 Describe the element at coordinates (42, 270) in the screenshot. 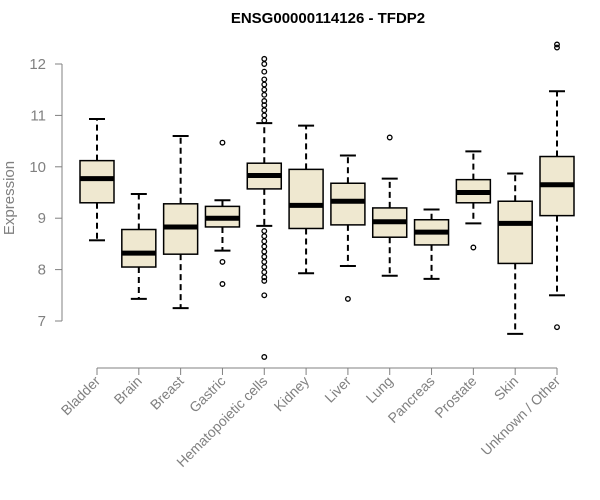

I see `y-tick-label: 8` at that location.